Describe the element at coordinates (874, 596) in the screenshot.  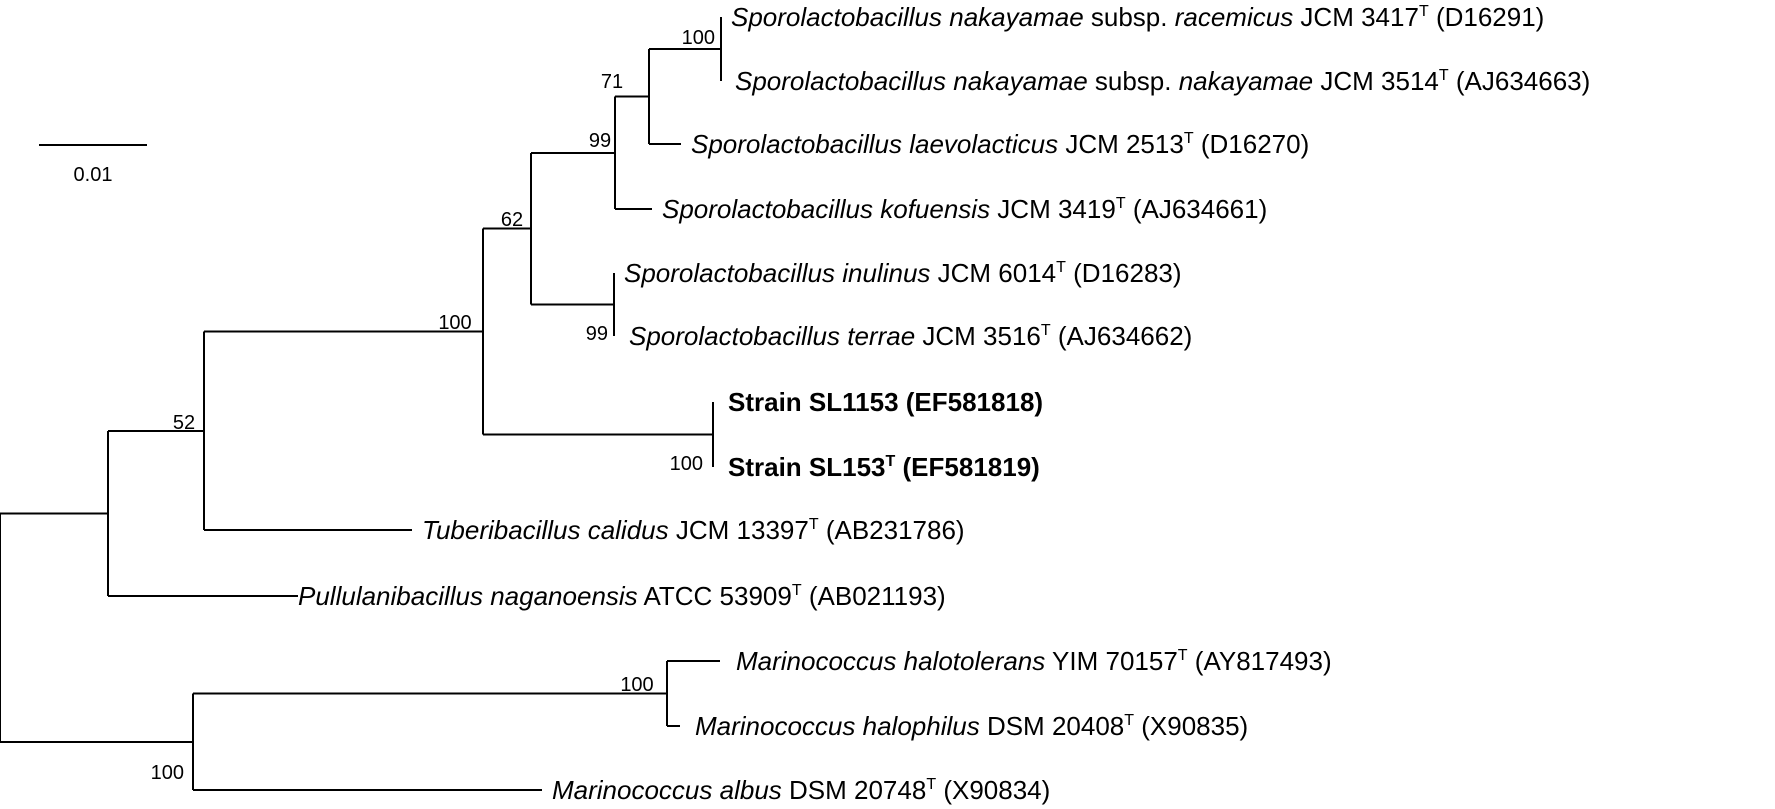
I see `taxon-label-part: (AB021193)` at that location.